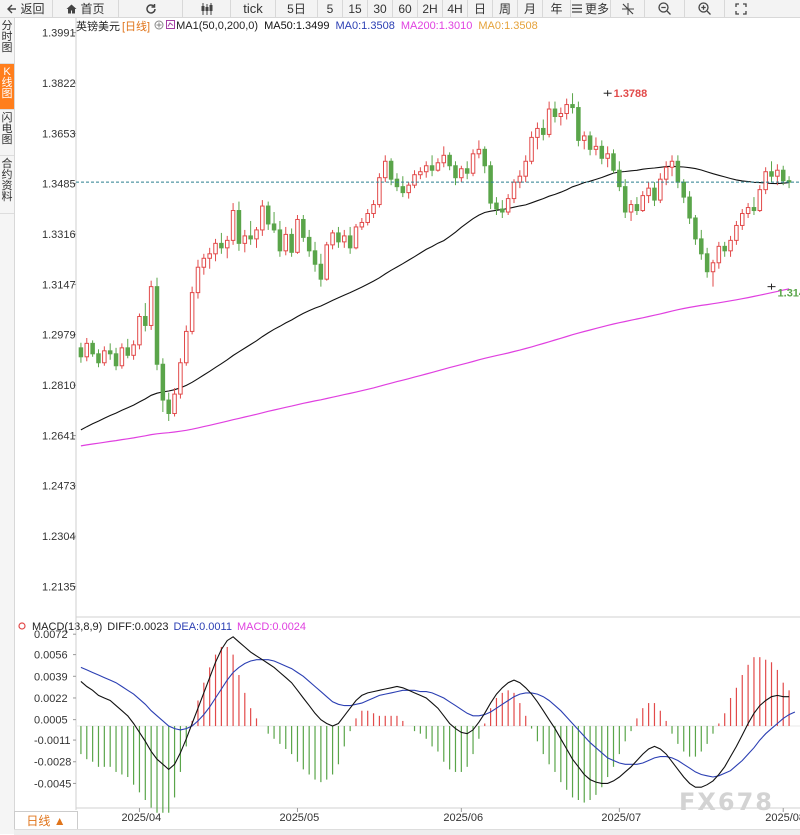  Describe the element at coordinates (430, 8) in the screenshot. I see `period-2h: 2H` at that location.